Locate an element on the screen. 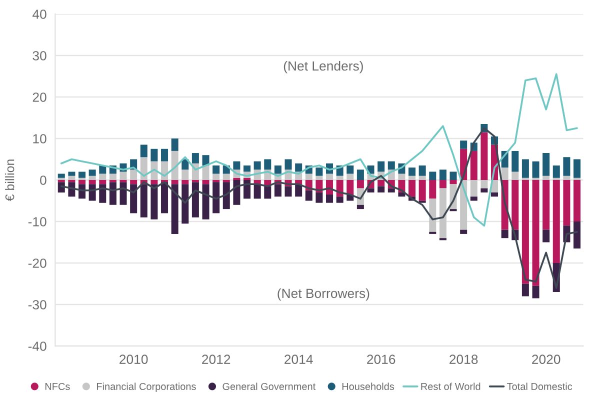 Image resolution: width=600 pixels, height=400 pixels. legend-label: NFCs is located at coordinates (57, 386).